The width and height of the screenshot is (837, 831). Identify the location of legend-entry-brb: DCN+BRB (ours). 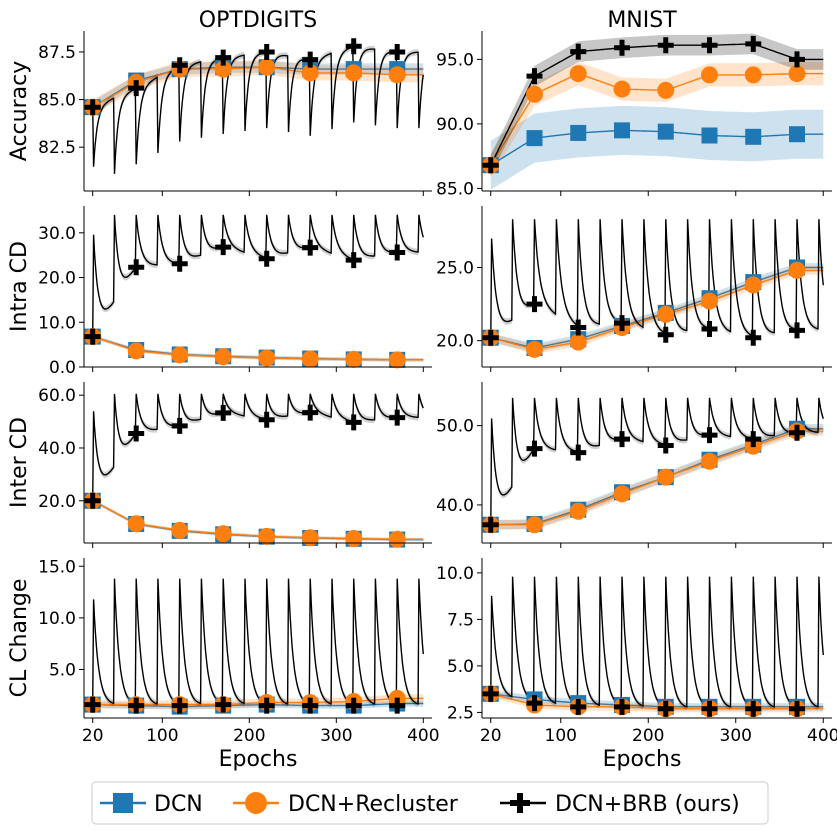
(620, 804).